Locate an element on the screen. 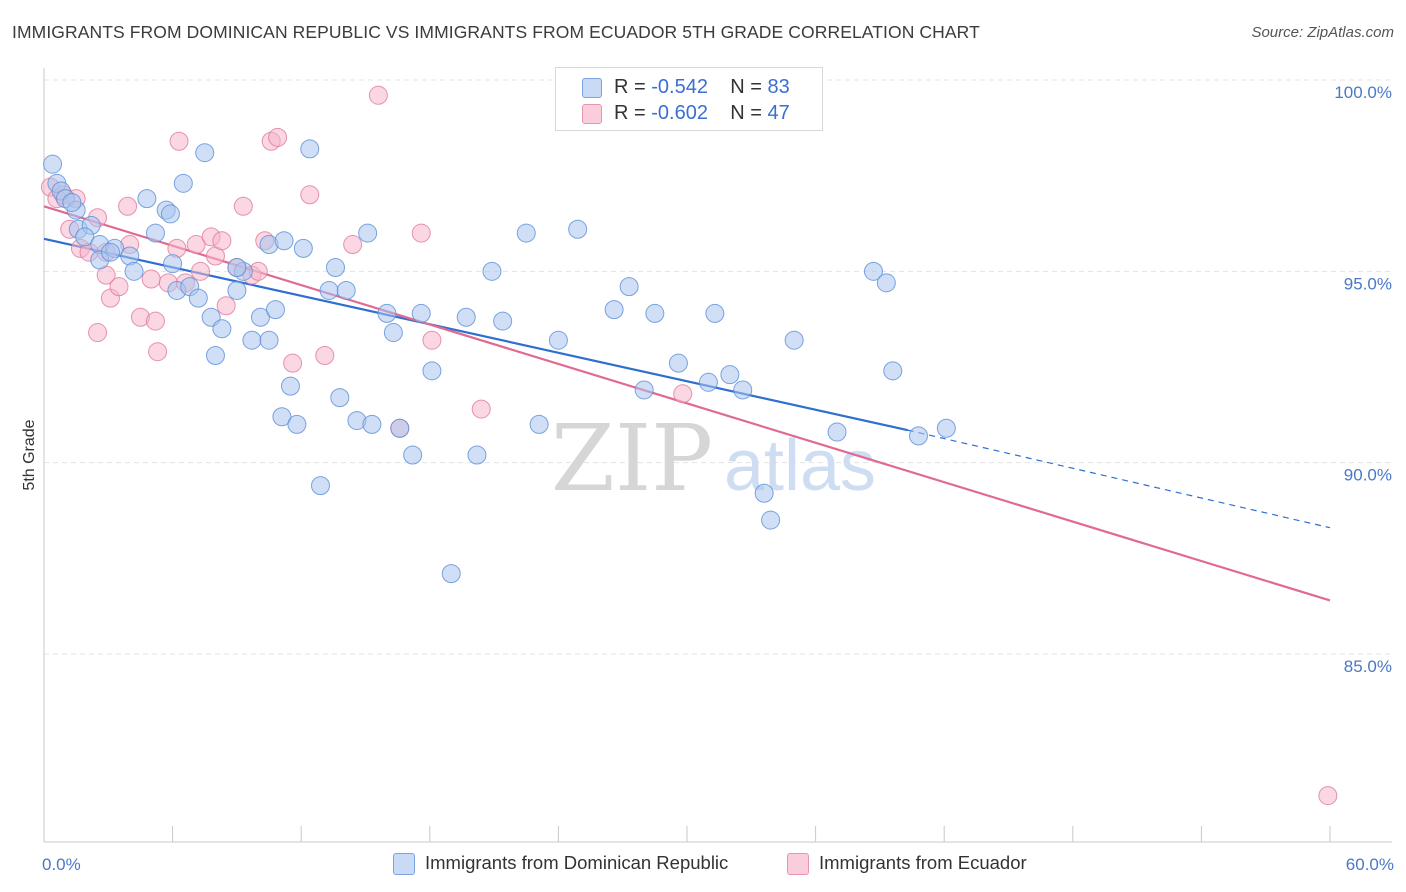  x-tick-label: 60.0% is located at coordinates (1370, 864).